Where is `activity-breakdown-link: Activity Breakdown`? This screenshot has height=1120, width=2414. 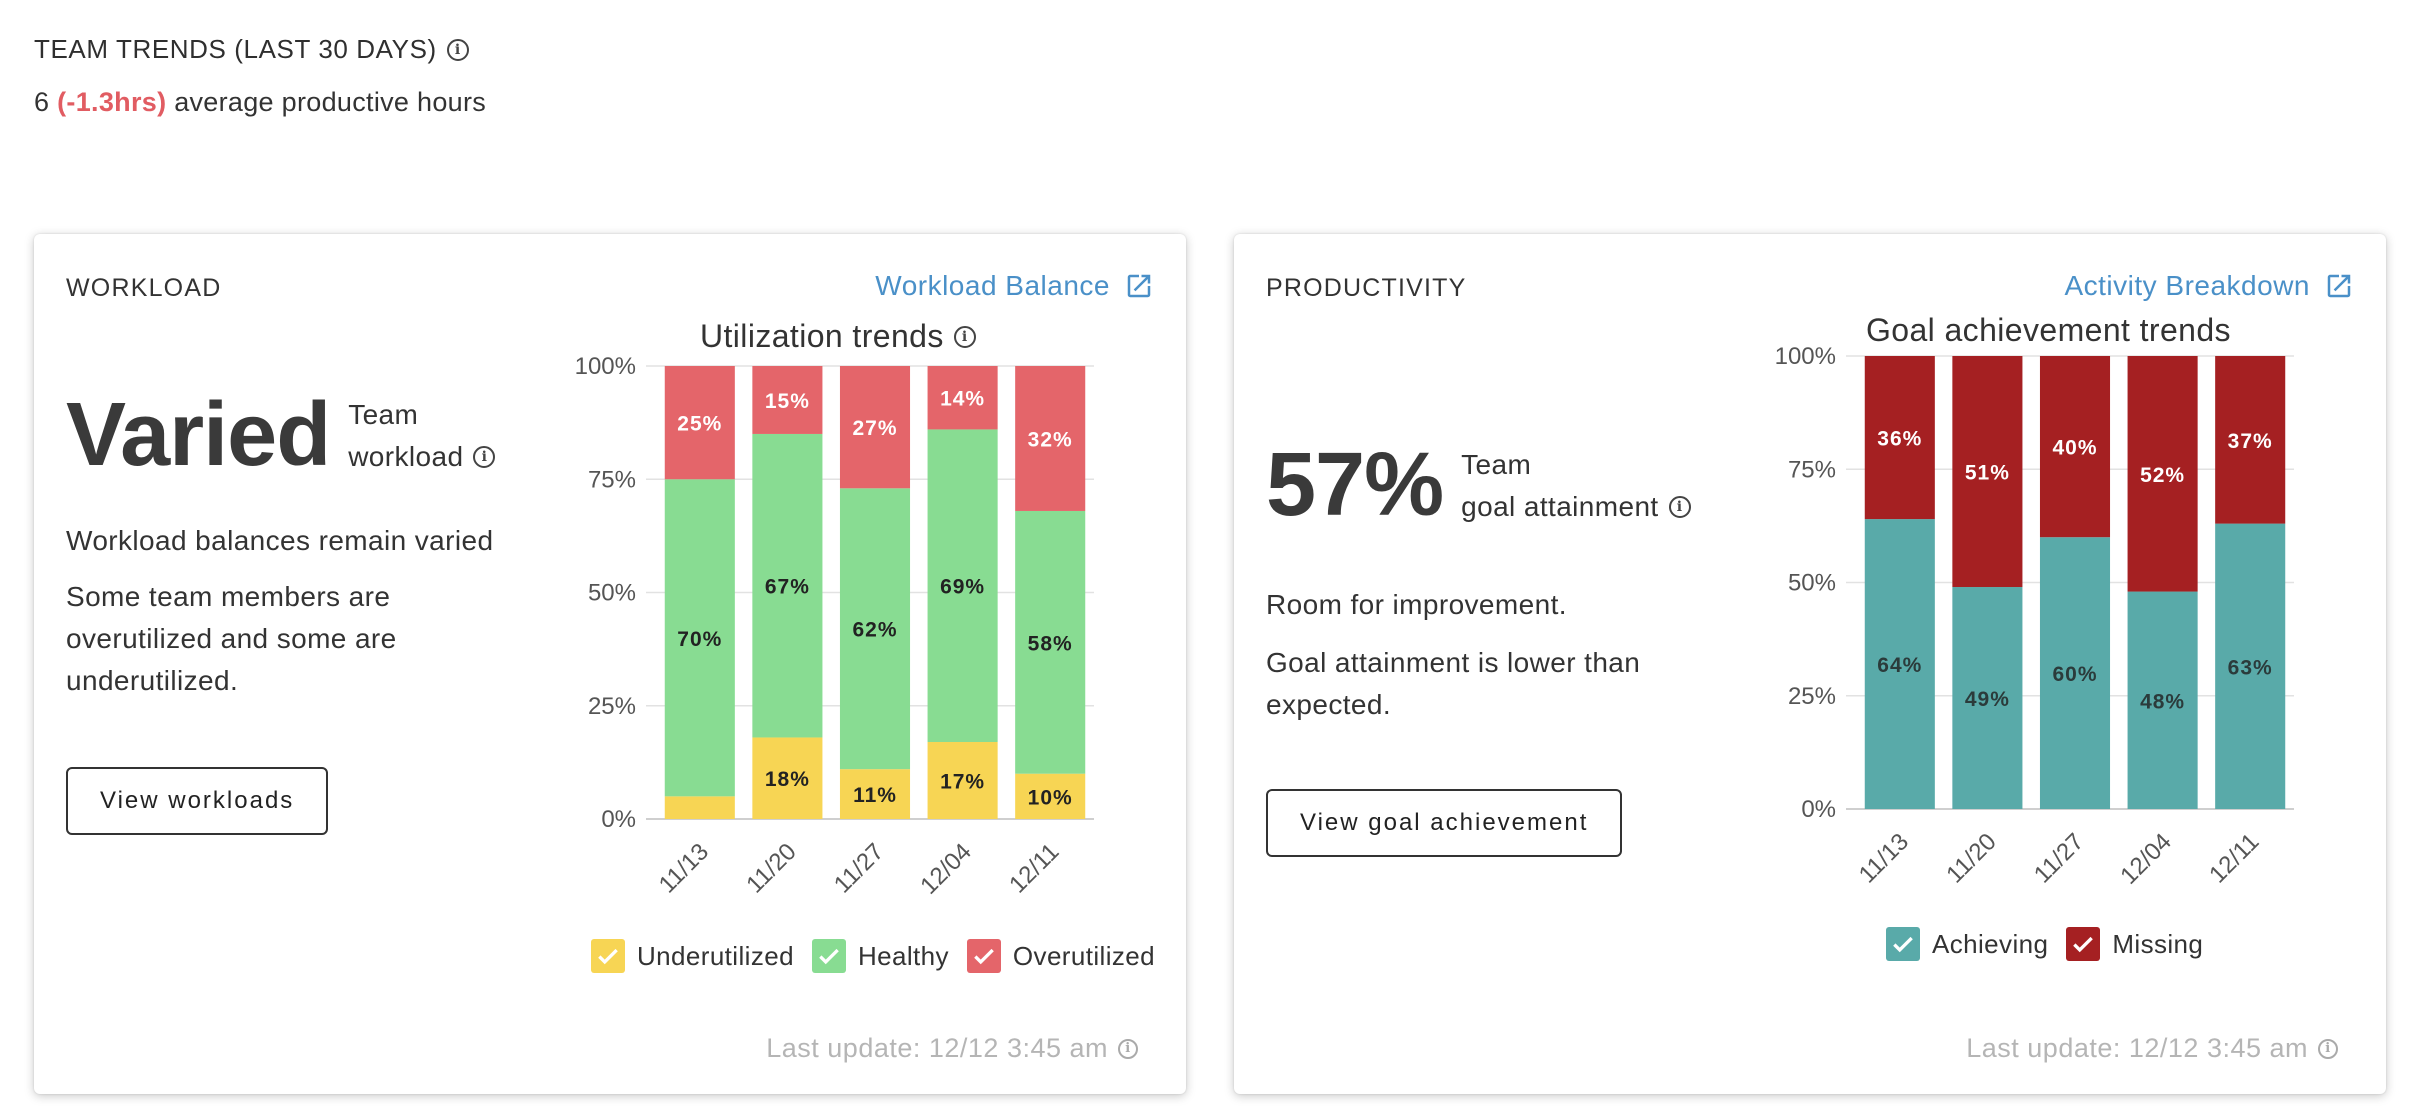
activity-breakdown-link: Activity Breakdown is located at coordinates (2209, 286).